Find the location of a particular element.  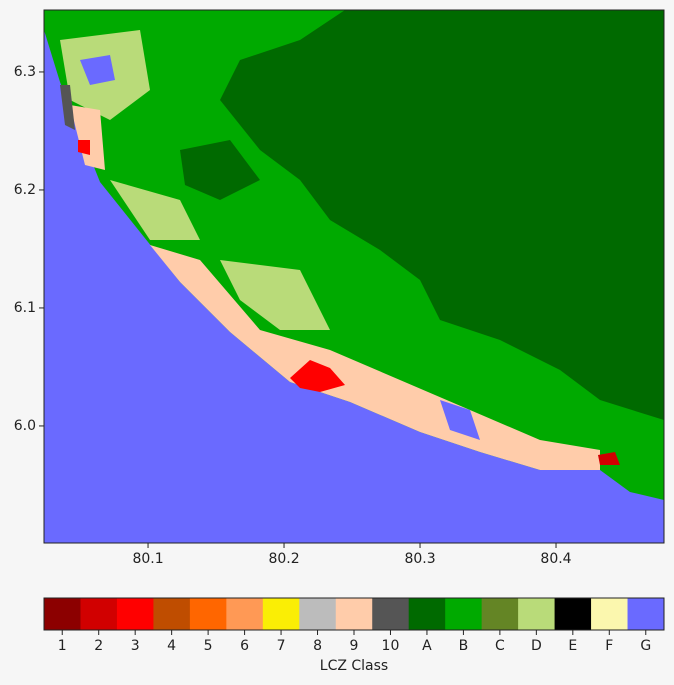

colorbar-label: F is located at coordinates (609, 646).